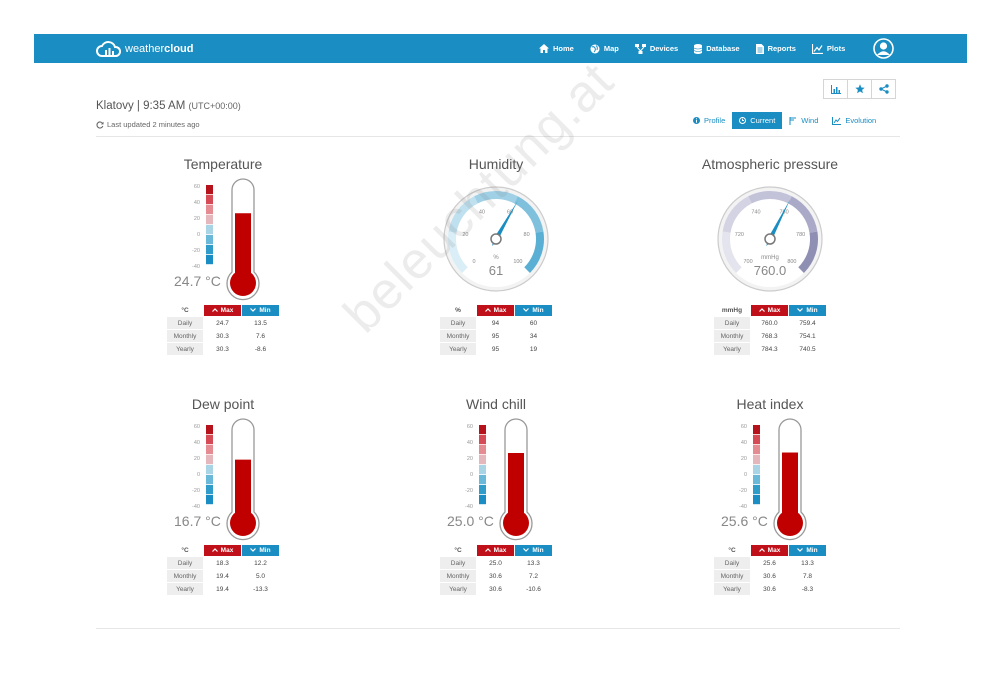 This screenshot has width=1000, height=674. Describe the element at coordinates (482, 212) in the screenshot. I see `gauge-tick-label: 40` at that location.